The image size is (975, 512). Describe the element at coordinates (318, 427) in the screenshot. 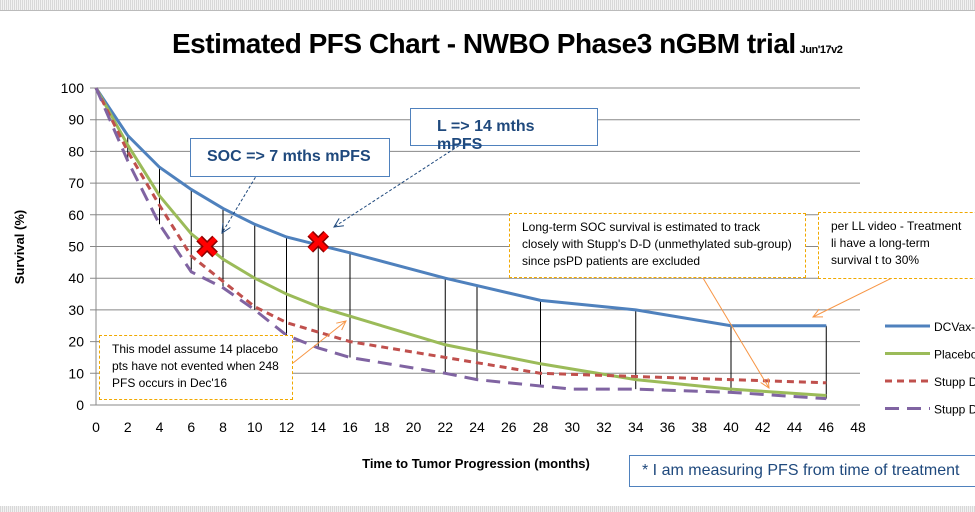

I see `x-tick-label: 14` at that location.